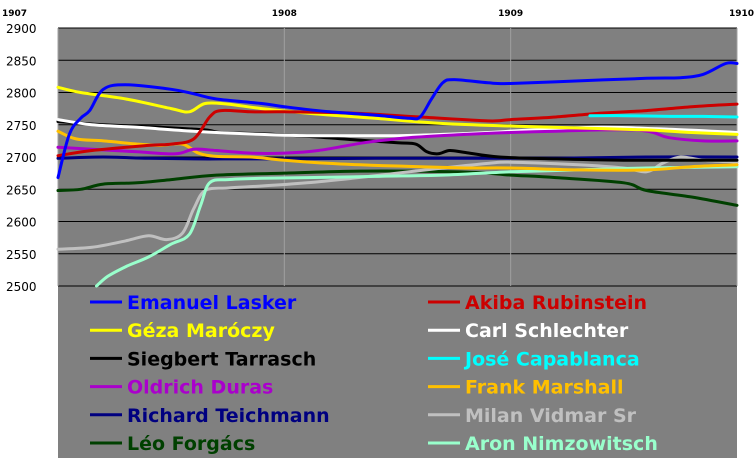 The image size is (756, 464). What do you see at coordinates (21, 255) in the screenshot?
I see `y-tick-label: 2550` at bounding box center [21, 255].